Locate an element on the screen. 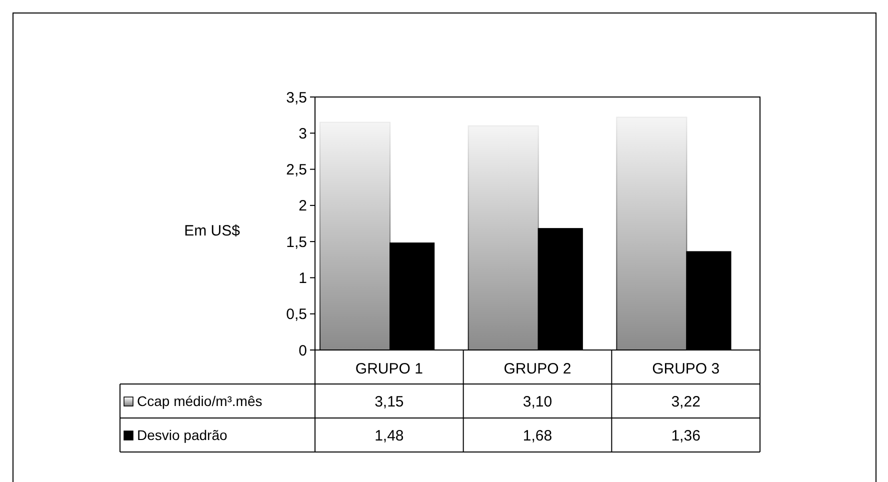 Image resolution: width=888 pixels, height=482 pixels. data-label: 3,22 is located at coordinates (685, 401).